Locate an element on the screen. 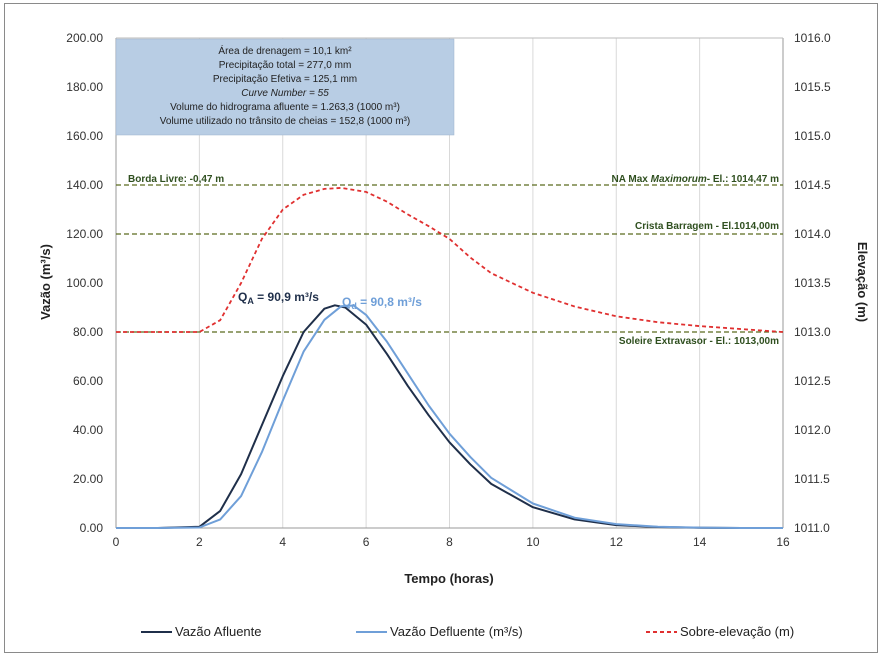  inflow-peak-annotation: QA = 90,9 m³/s is located at coordinates (278, 298).